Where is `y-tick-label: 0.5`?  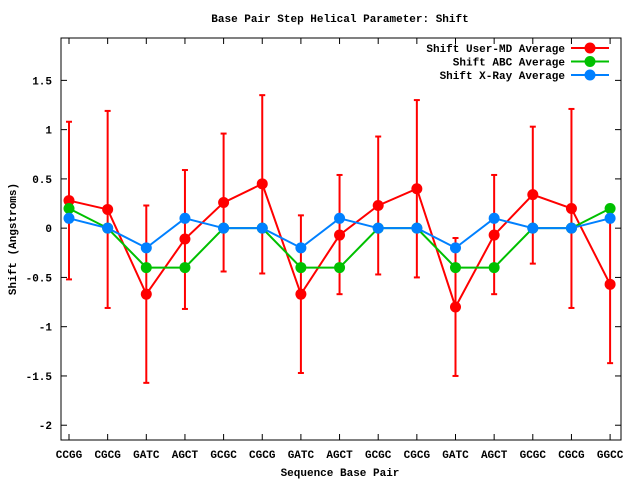
y-tick-label: 0.5 is located at coordinates (42, 181).